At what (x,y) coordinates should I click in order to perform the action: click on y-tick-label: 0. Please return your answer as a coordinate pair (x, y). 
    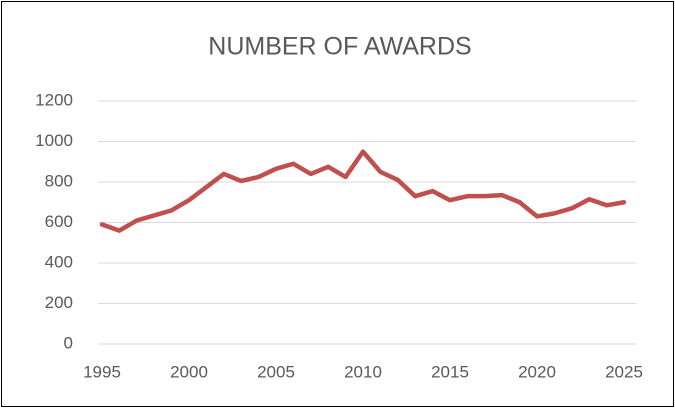
    Looking at the image, I should click on (68, 342).